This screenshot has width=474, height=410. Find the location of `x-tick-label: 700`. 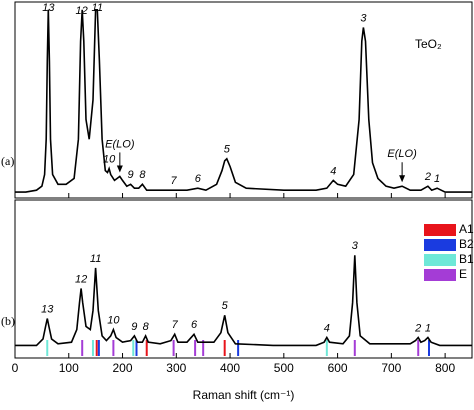

x-tick-label: 700 is located at coordinates (391, 368).